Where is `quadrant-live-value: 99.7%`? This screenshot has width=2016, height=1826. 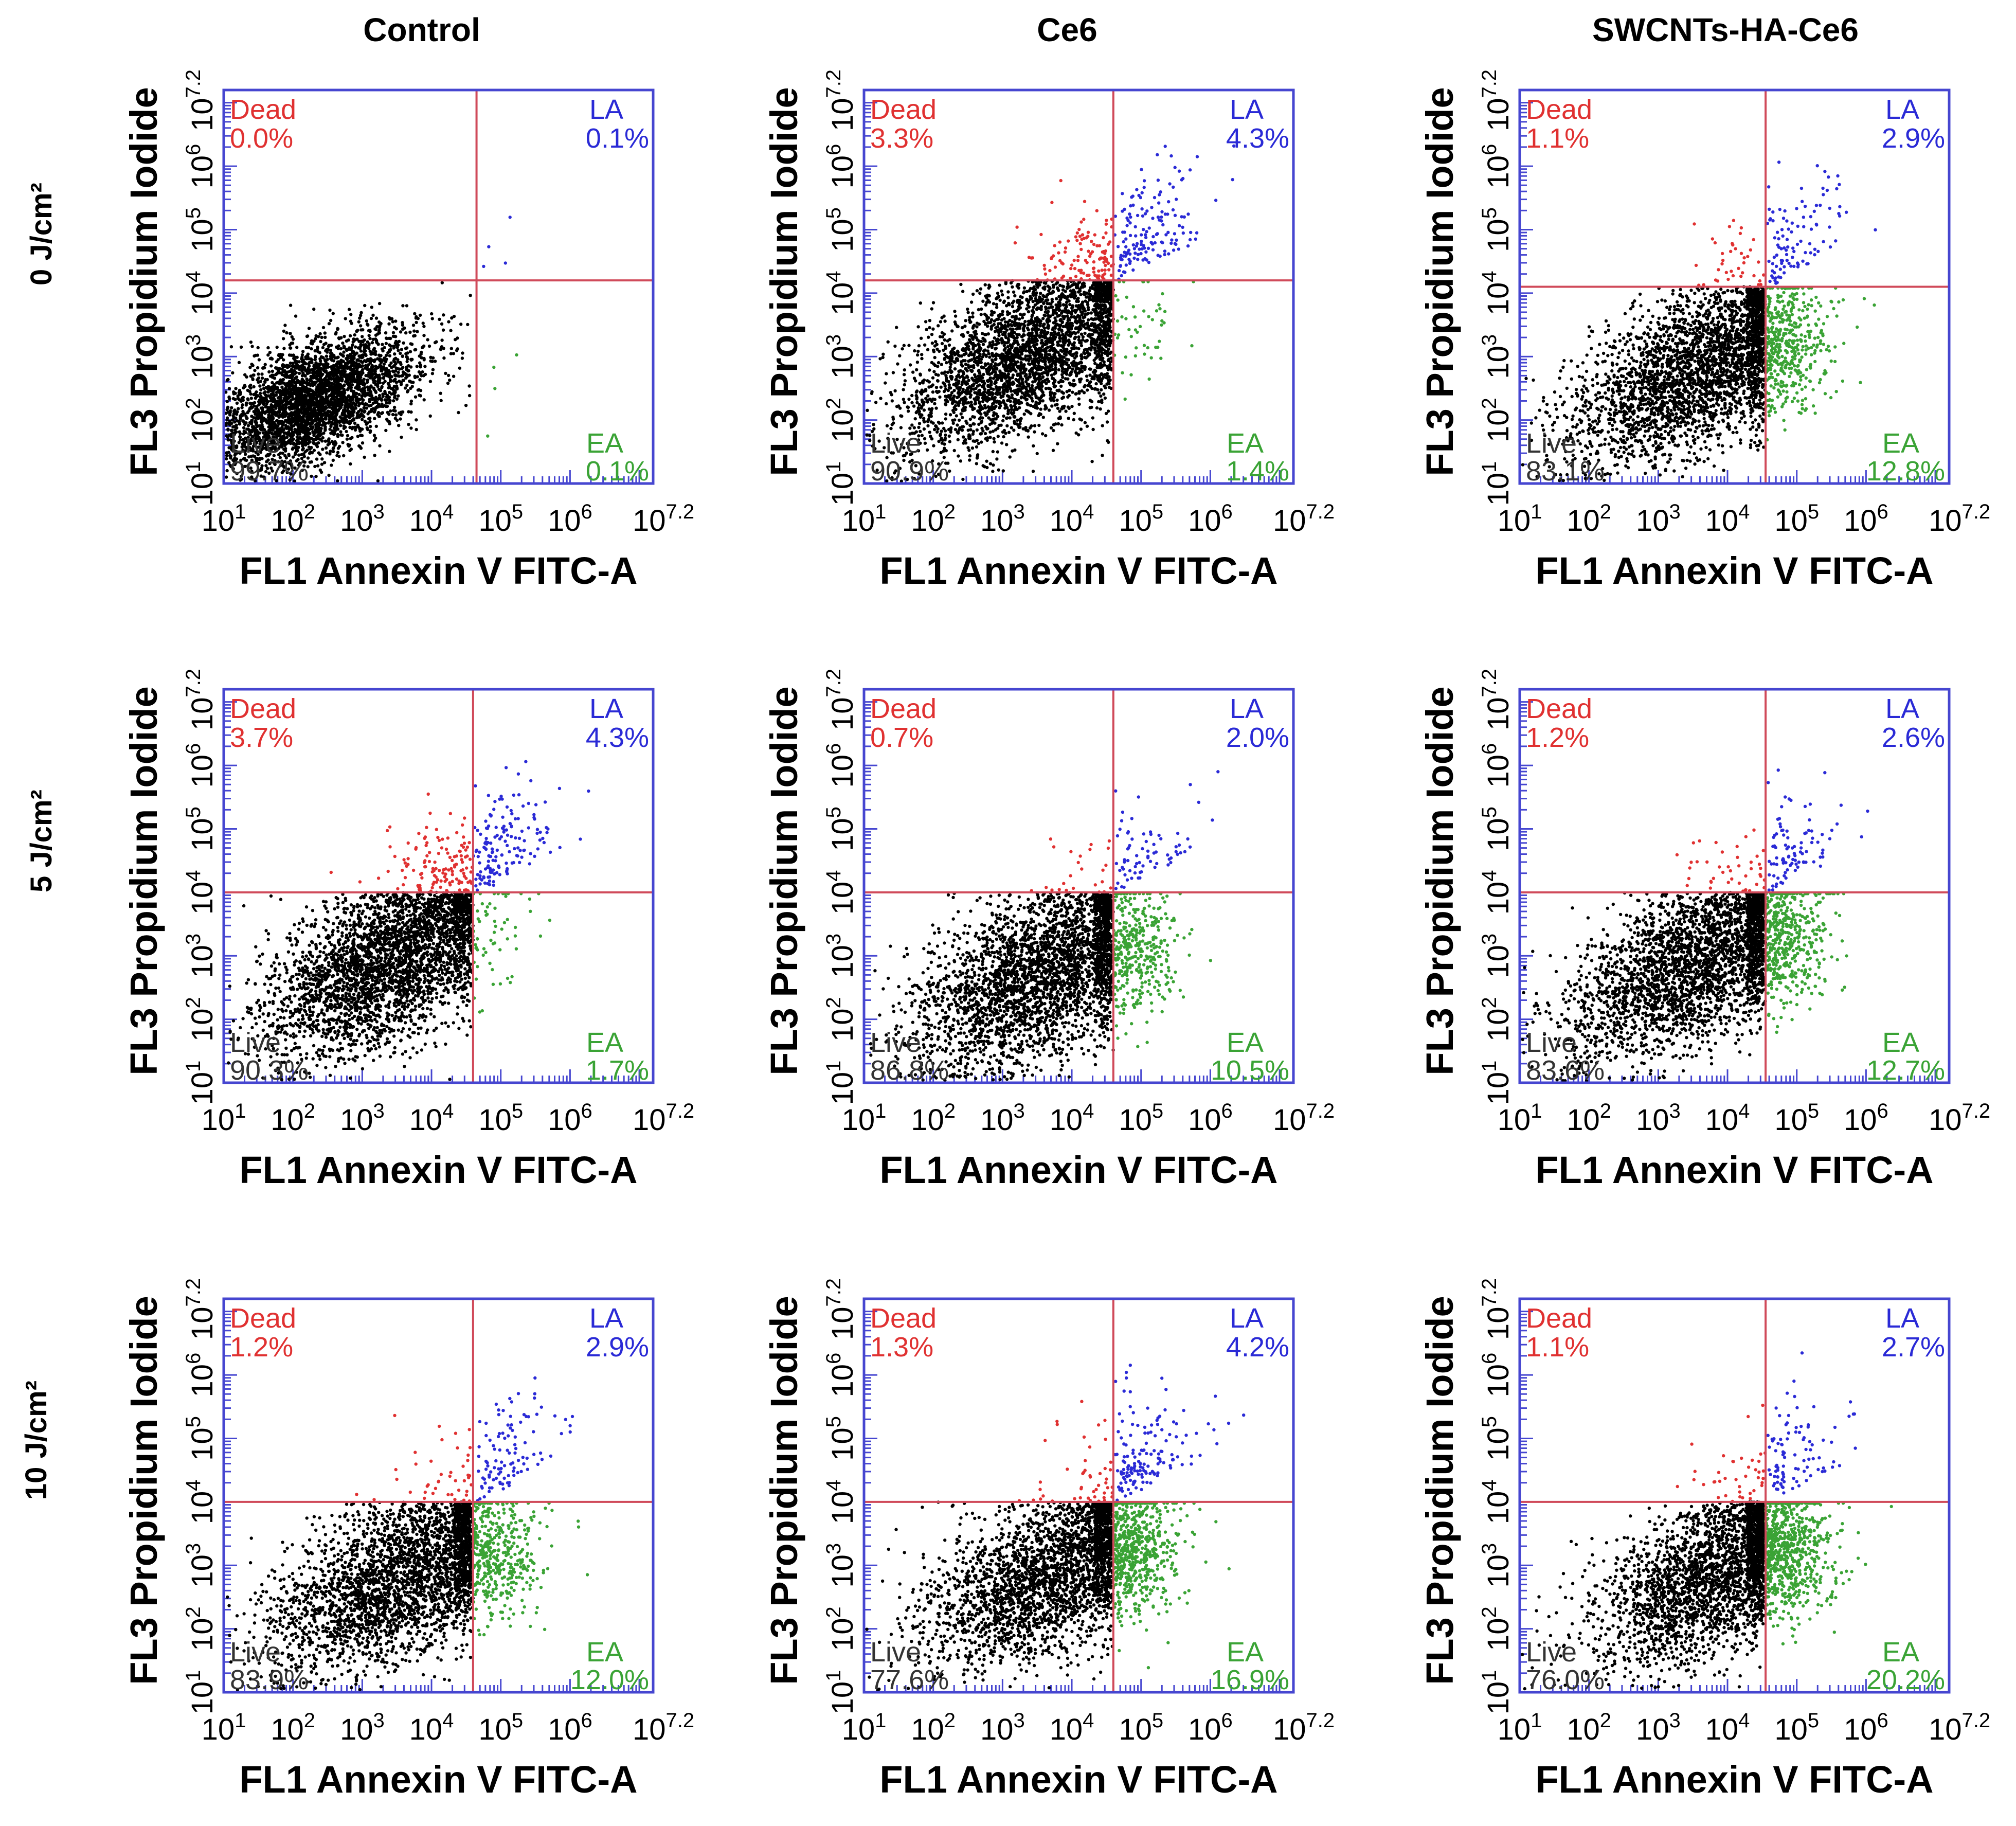 quadrant-live-value: 99.7% is located at coordinates (269, 471).